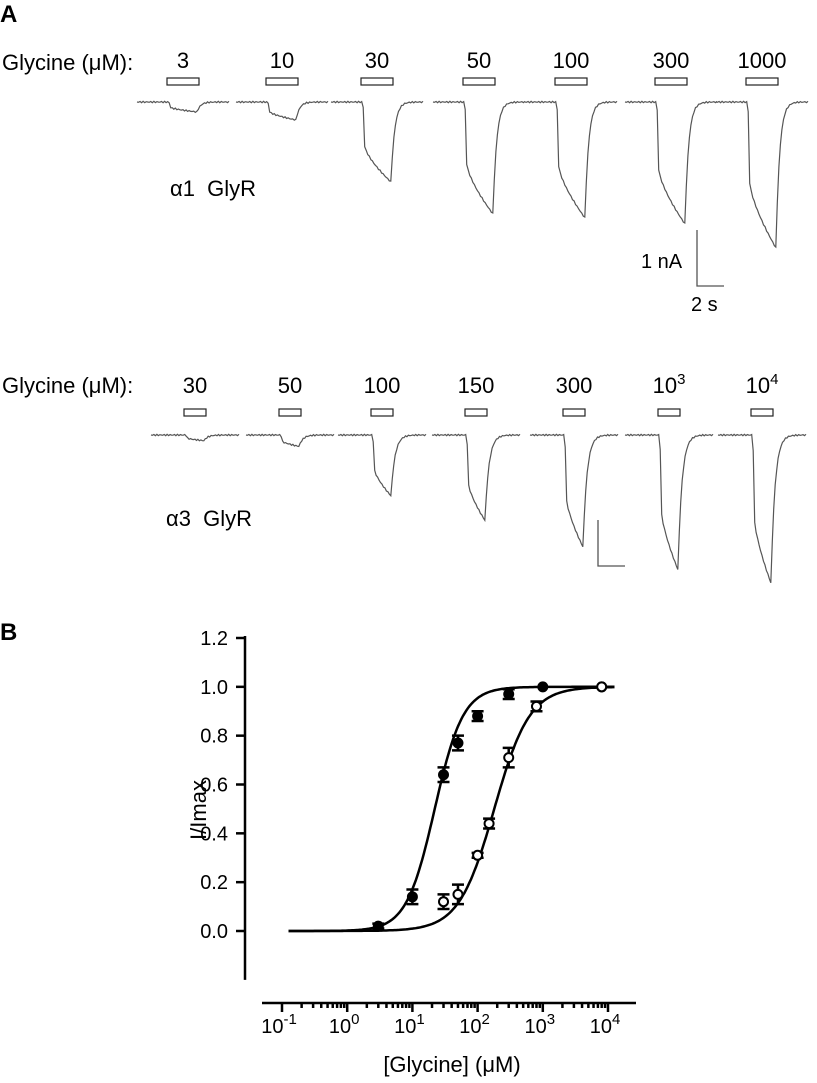  I want to click on row2-concentration-exp-6: 4, so click(774, 379).